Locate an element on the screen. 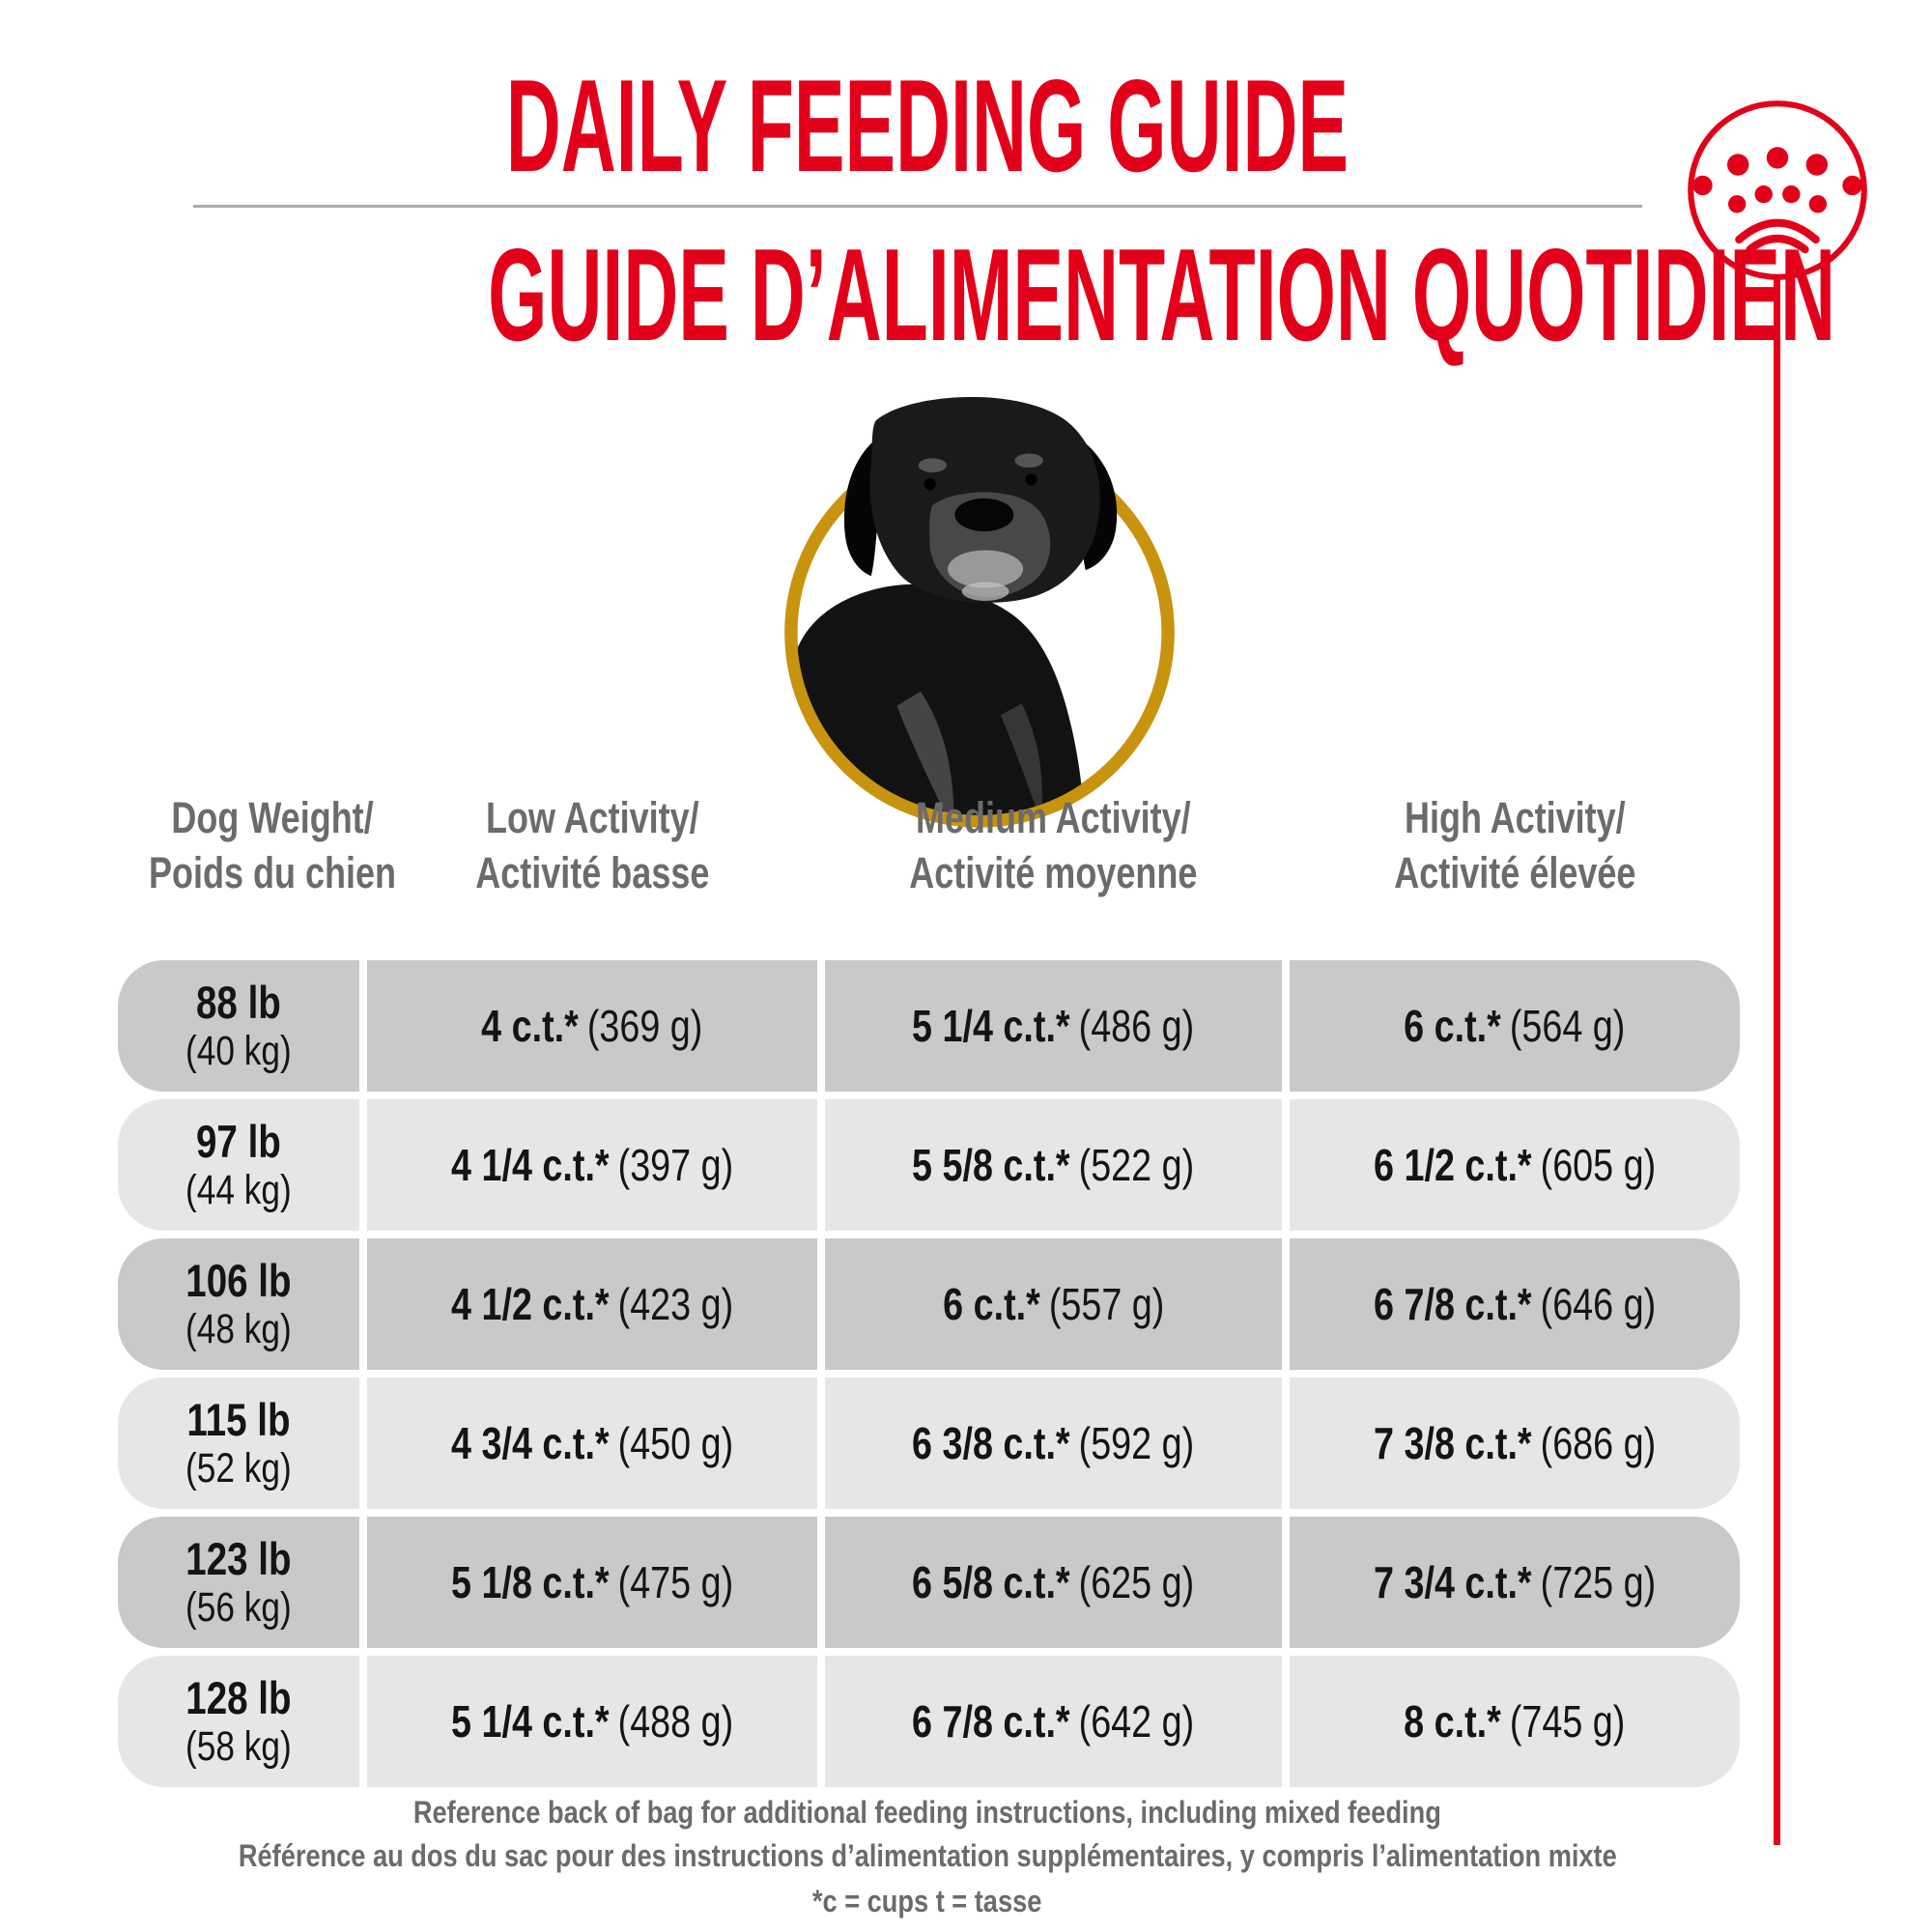 This screenshot has width=1932, height=1932. dog-head is located at coordinates (980, 499).